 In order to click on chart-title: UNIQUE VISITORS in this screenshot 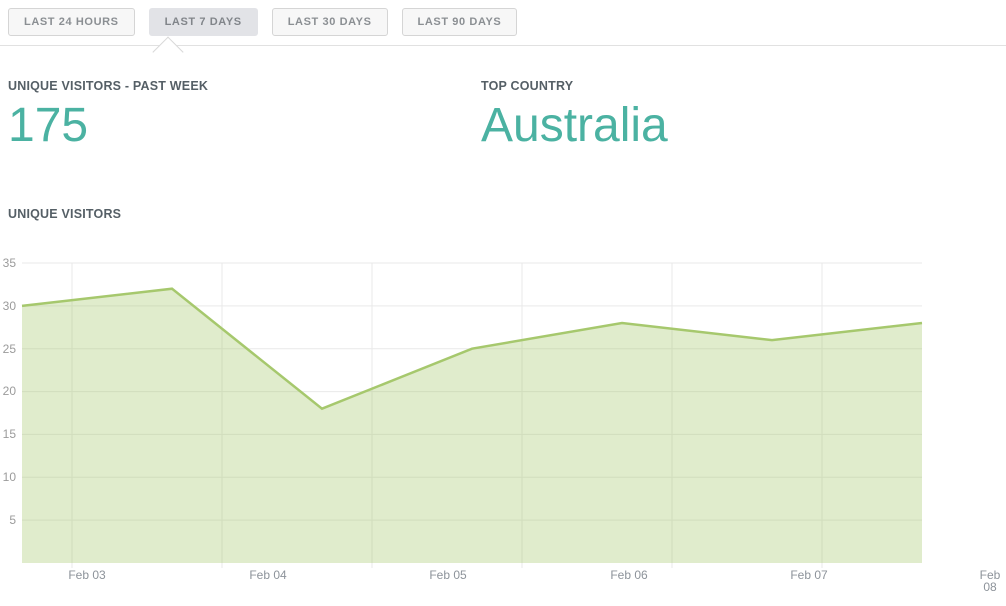, I will do `click(65, 214)`.